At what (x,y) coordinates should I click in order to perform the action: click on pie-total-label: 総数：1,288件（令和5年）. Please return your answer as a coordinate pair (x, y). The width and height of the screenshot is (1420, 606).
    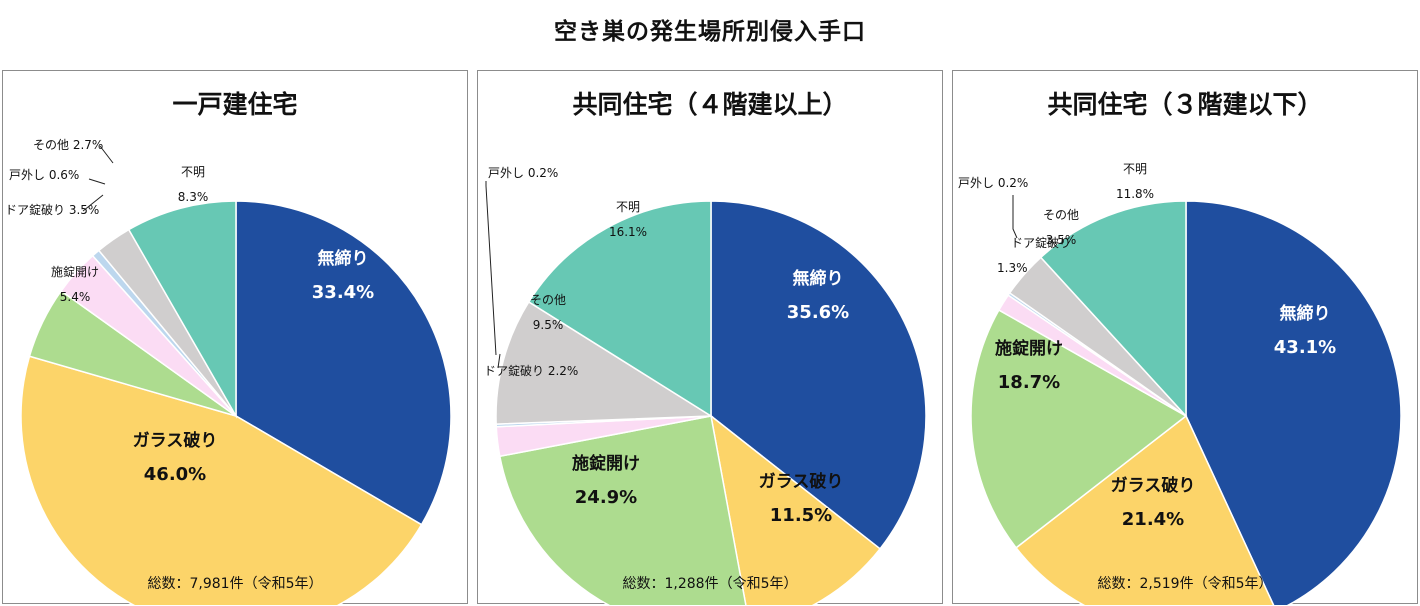
    Looking at the image, I should click on (710, 584).